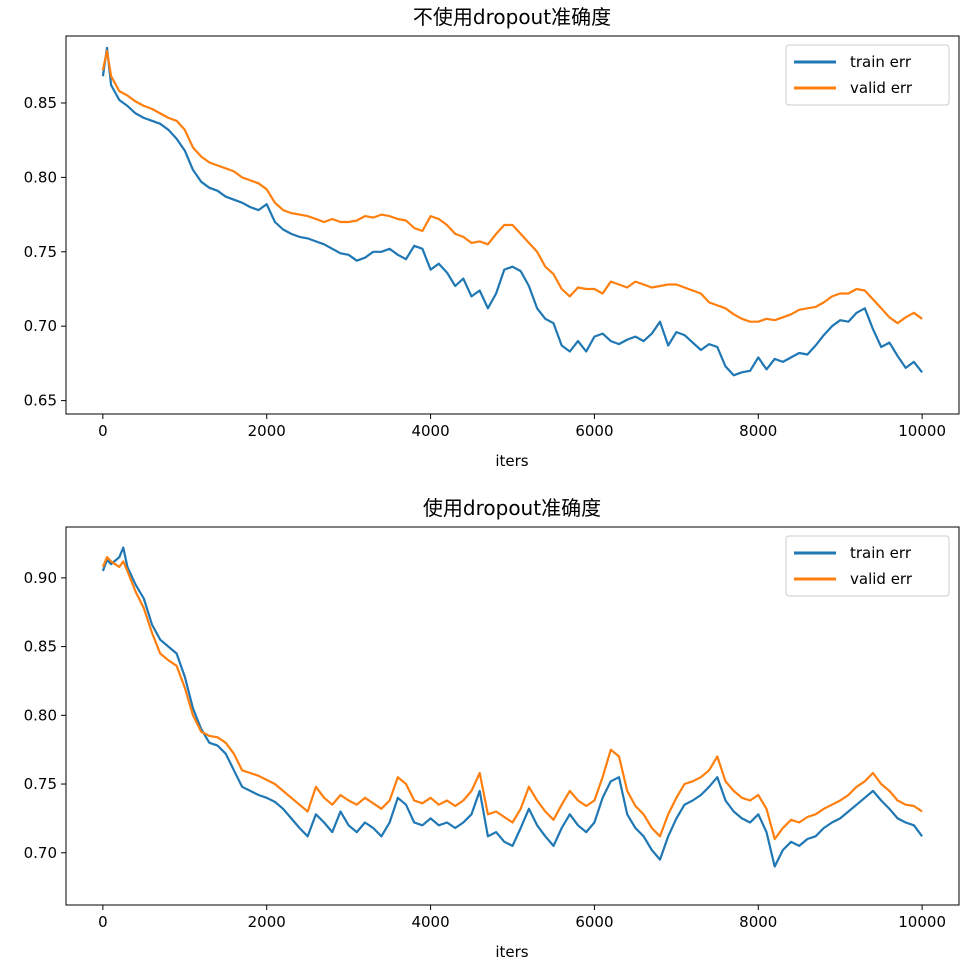  I want to click on chart-title: 不使用dropout准确度, so click(512, 17).